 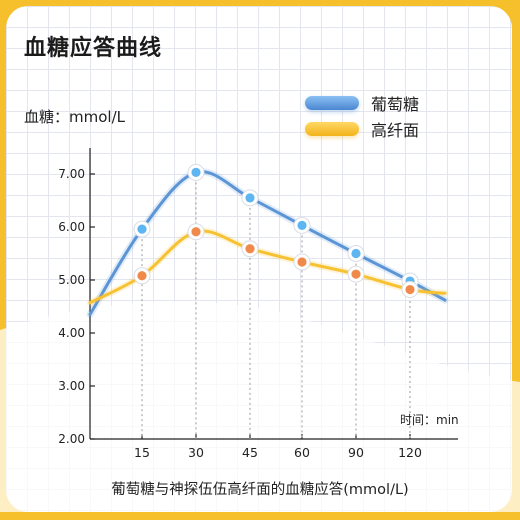 I want to click on x-tick-label: 120, so click(x=410, y=452).